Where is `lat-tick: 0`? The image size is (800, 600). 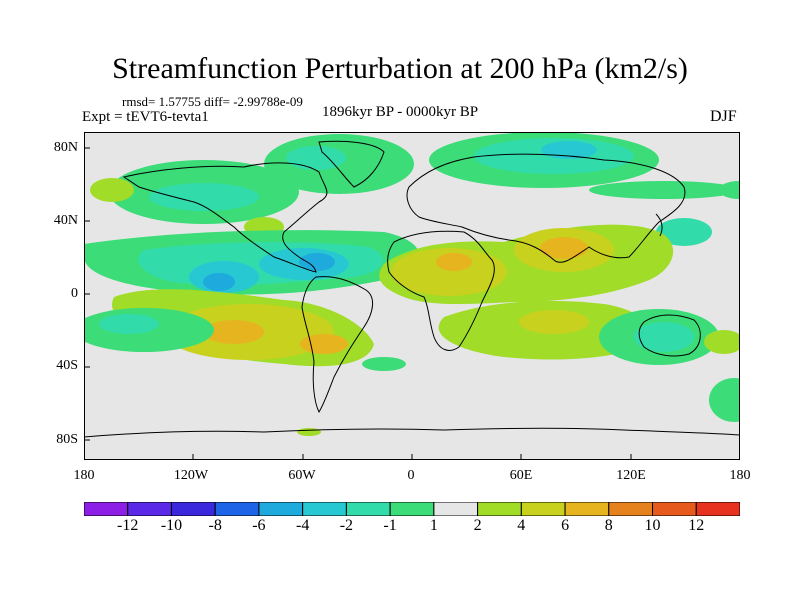
lat-tick: 0 is located at coordinates (74, 293).